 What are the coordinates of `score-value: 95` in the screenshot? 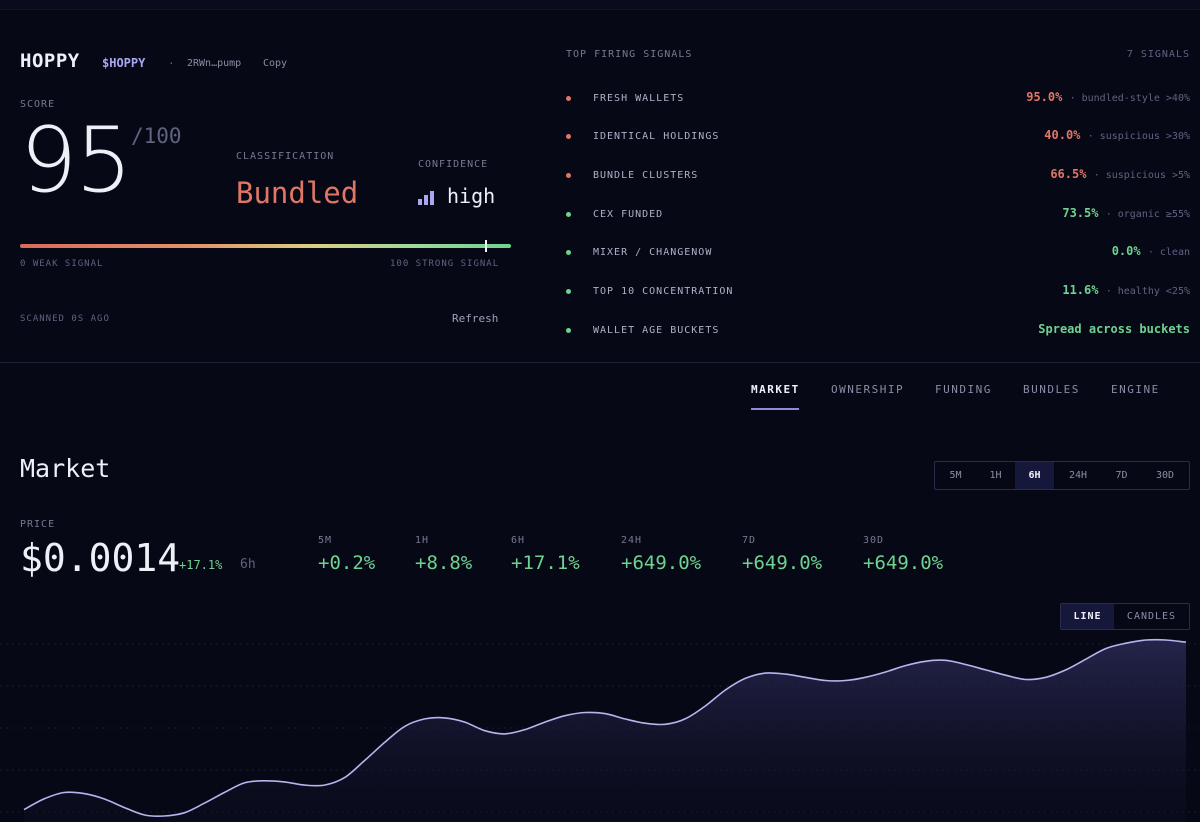 It's located at (76, 160).